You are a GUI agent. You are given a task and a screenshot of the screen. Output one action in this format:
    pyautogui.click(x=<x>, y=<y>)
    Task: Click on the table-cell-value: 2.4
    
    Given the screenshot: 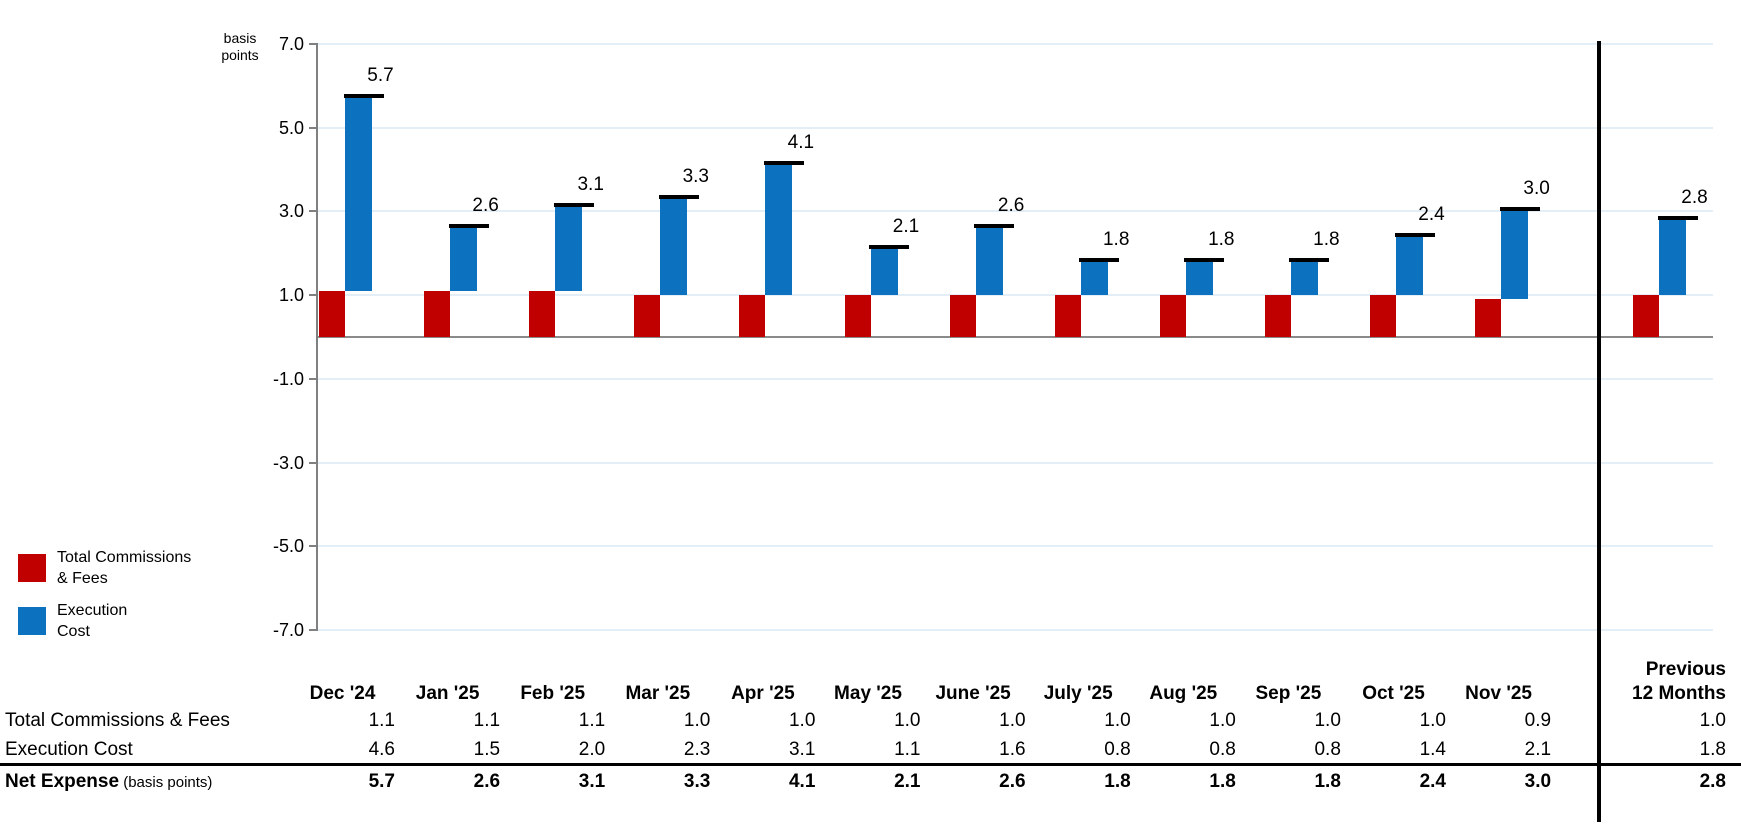 What is the action you would take?
    pyautogui.click(x=1432, y=781)
    